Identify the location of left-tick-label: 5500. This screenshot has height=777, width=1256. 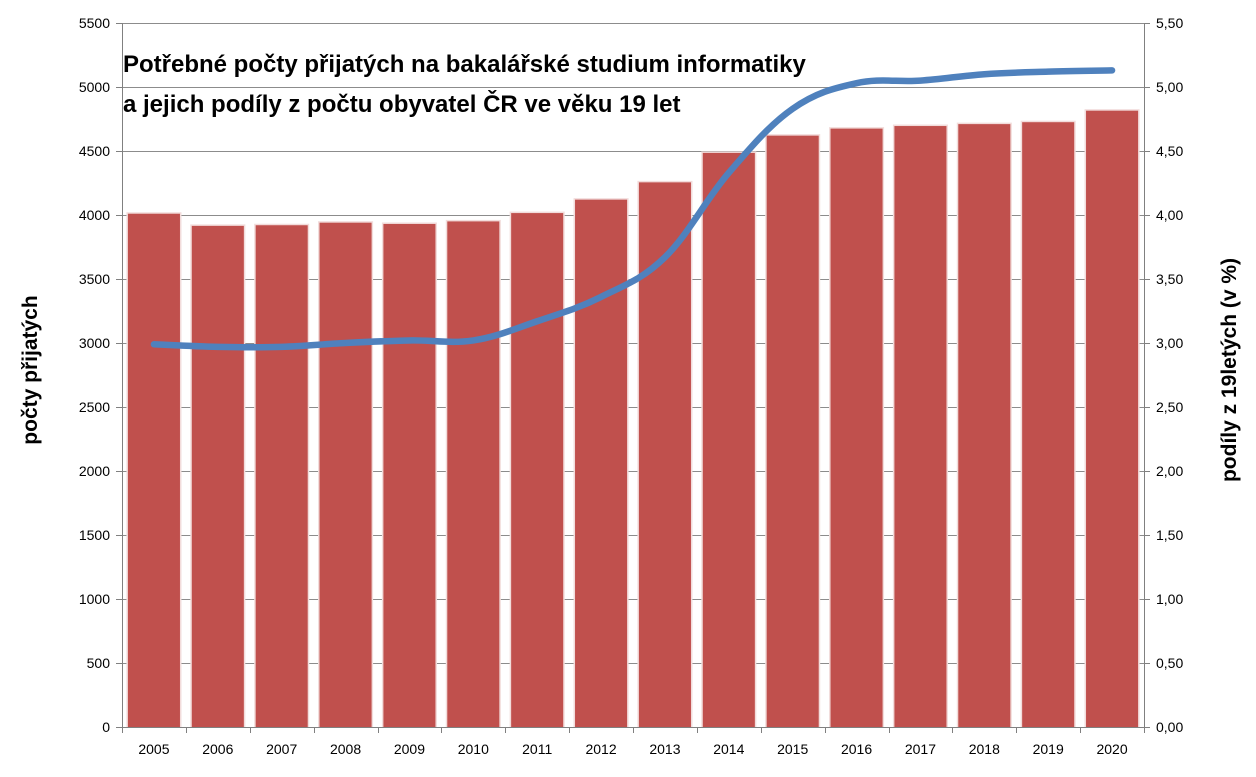
(94, 23).